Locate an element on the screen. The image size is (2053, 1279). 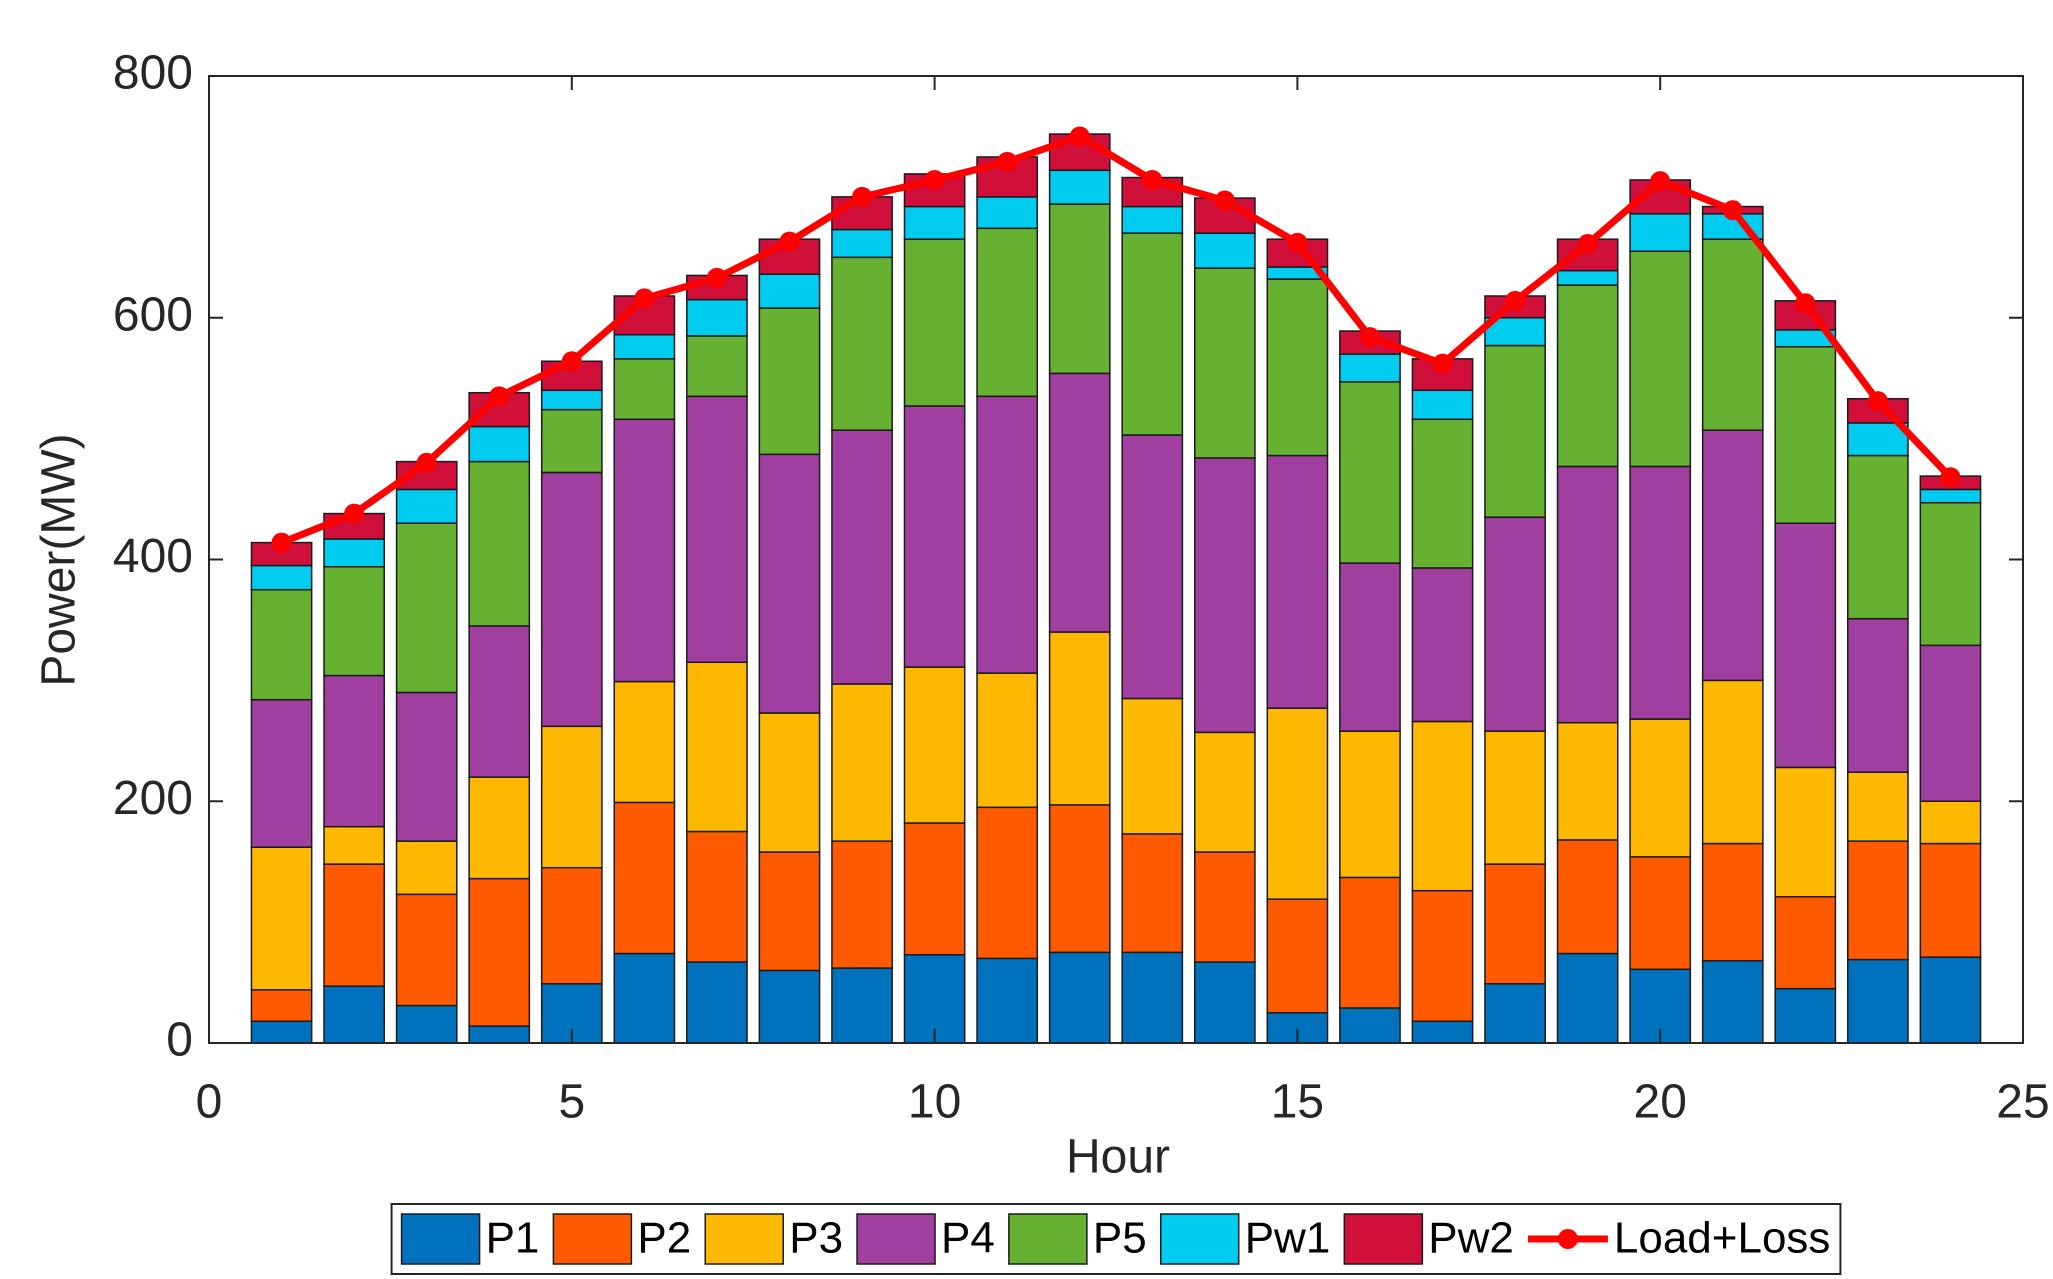
x-tick-label: 15 is located at coordinates (1297, 1102).